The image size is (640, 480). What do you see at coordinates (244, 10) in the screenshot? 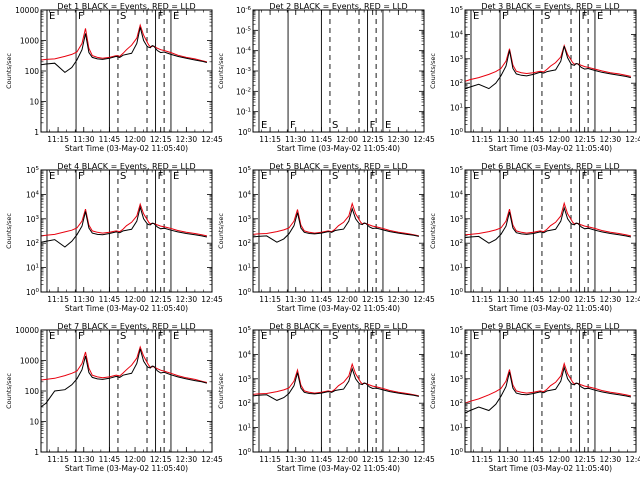
I see `y-tick-label: 10-6` at bounding box center [244, 10].